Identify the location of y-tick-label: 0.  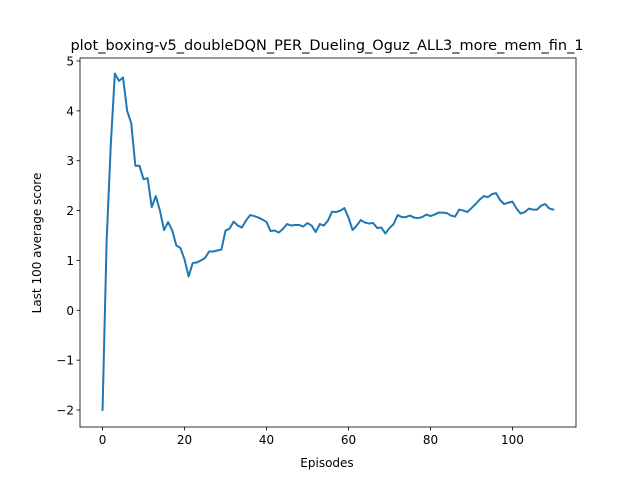
(70, 311).